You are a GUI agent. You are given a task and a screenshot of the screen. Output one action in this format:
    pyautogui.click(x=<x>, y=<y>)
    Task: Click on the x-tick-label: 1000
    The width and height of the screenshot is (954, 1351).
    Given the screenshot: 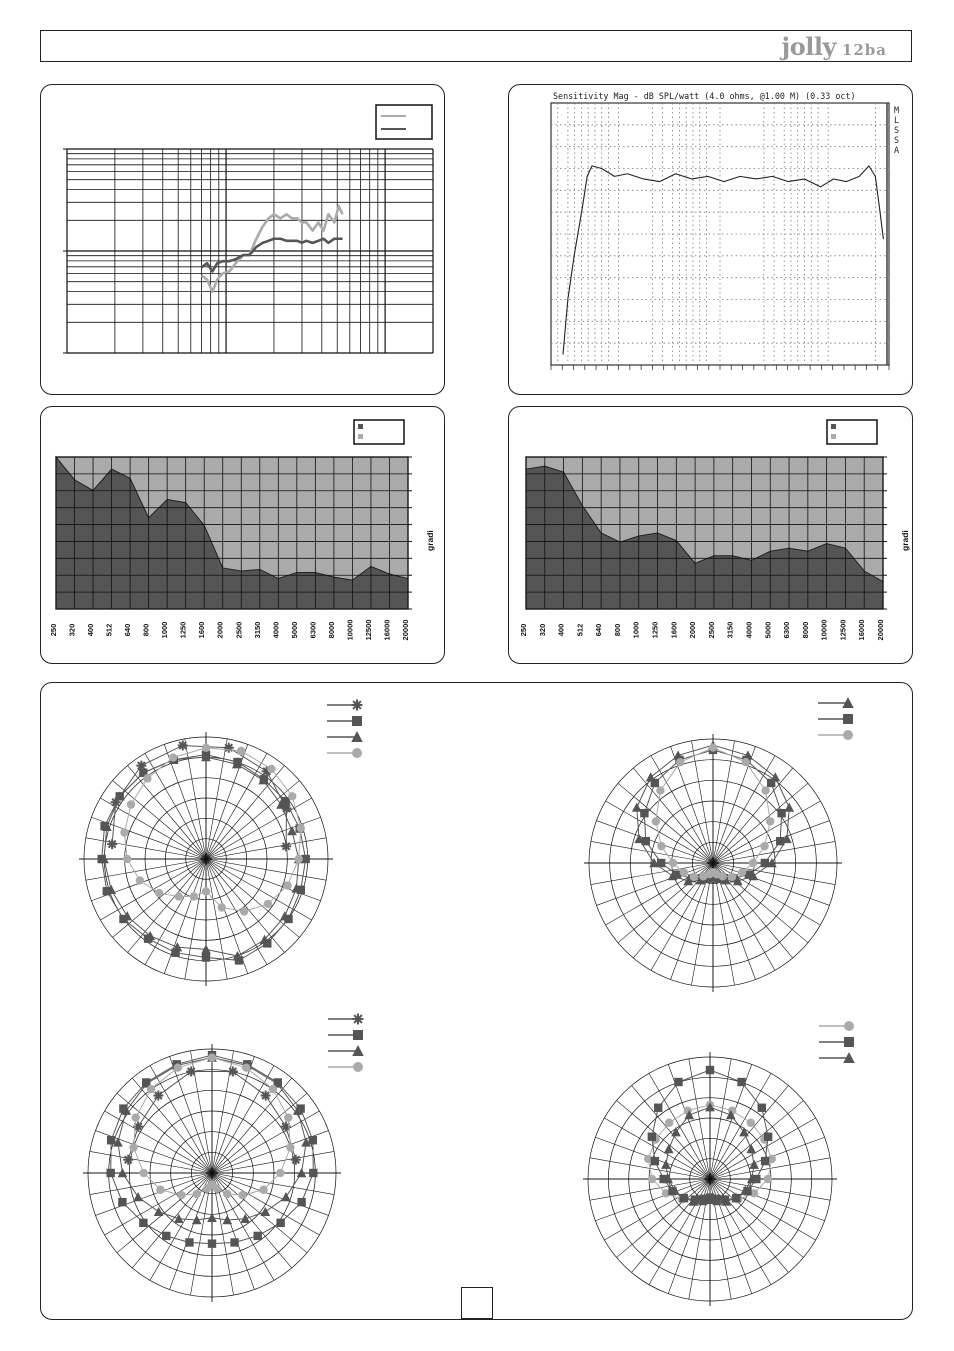 What is the action you would take?
    pyautogui.click(x=636, y=630)
    